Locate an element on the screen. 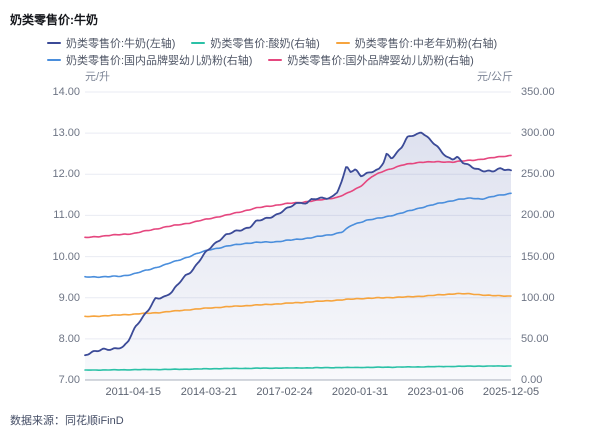  x-axis-tick: 2011-04-15 is located at coordinates (133, 392).